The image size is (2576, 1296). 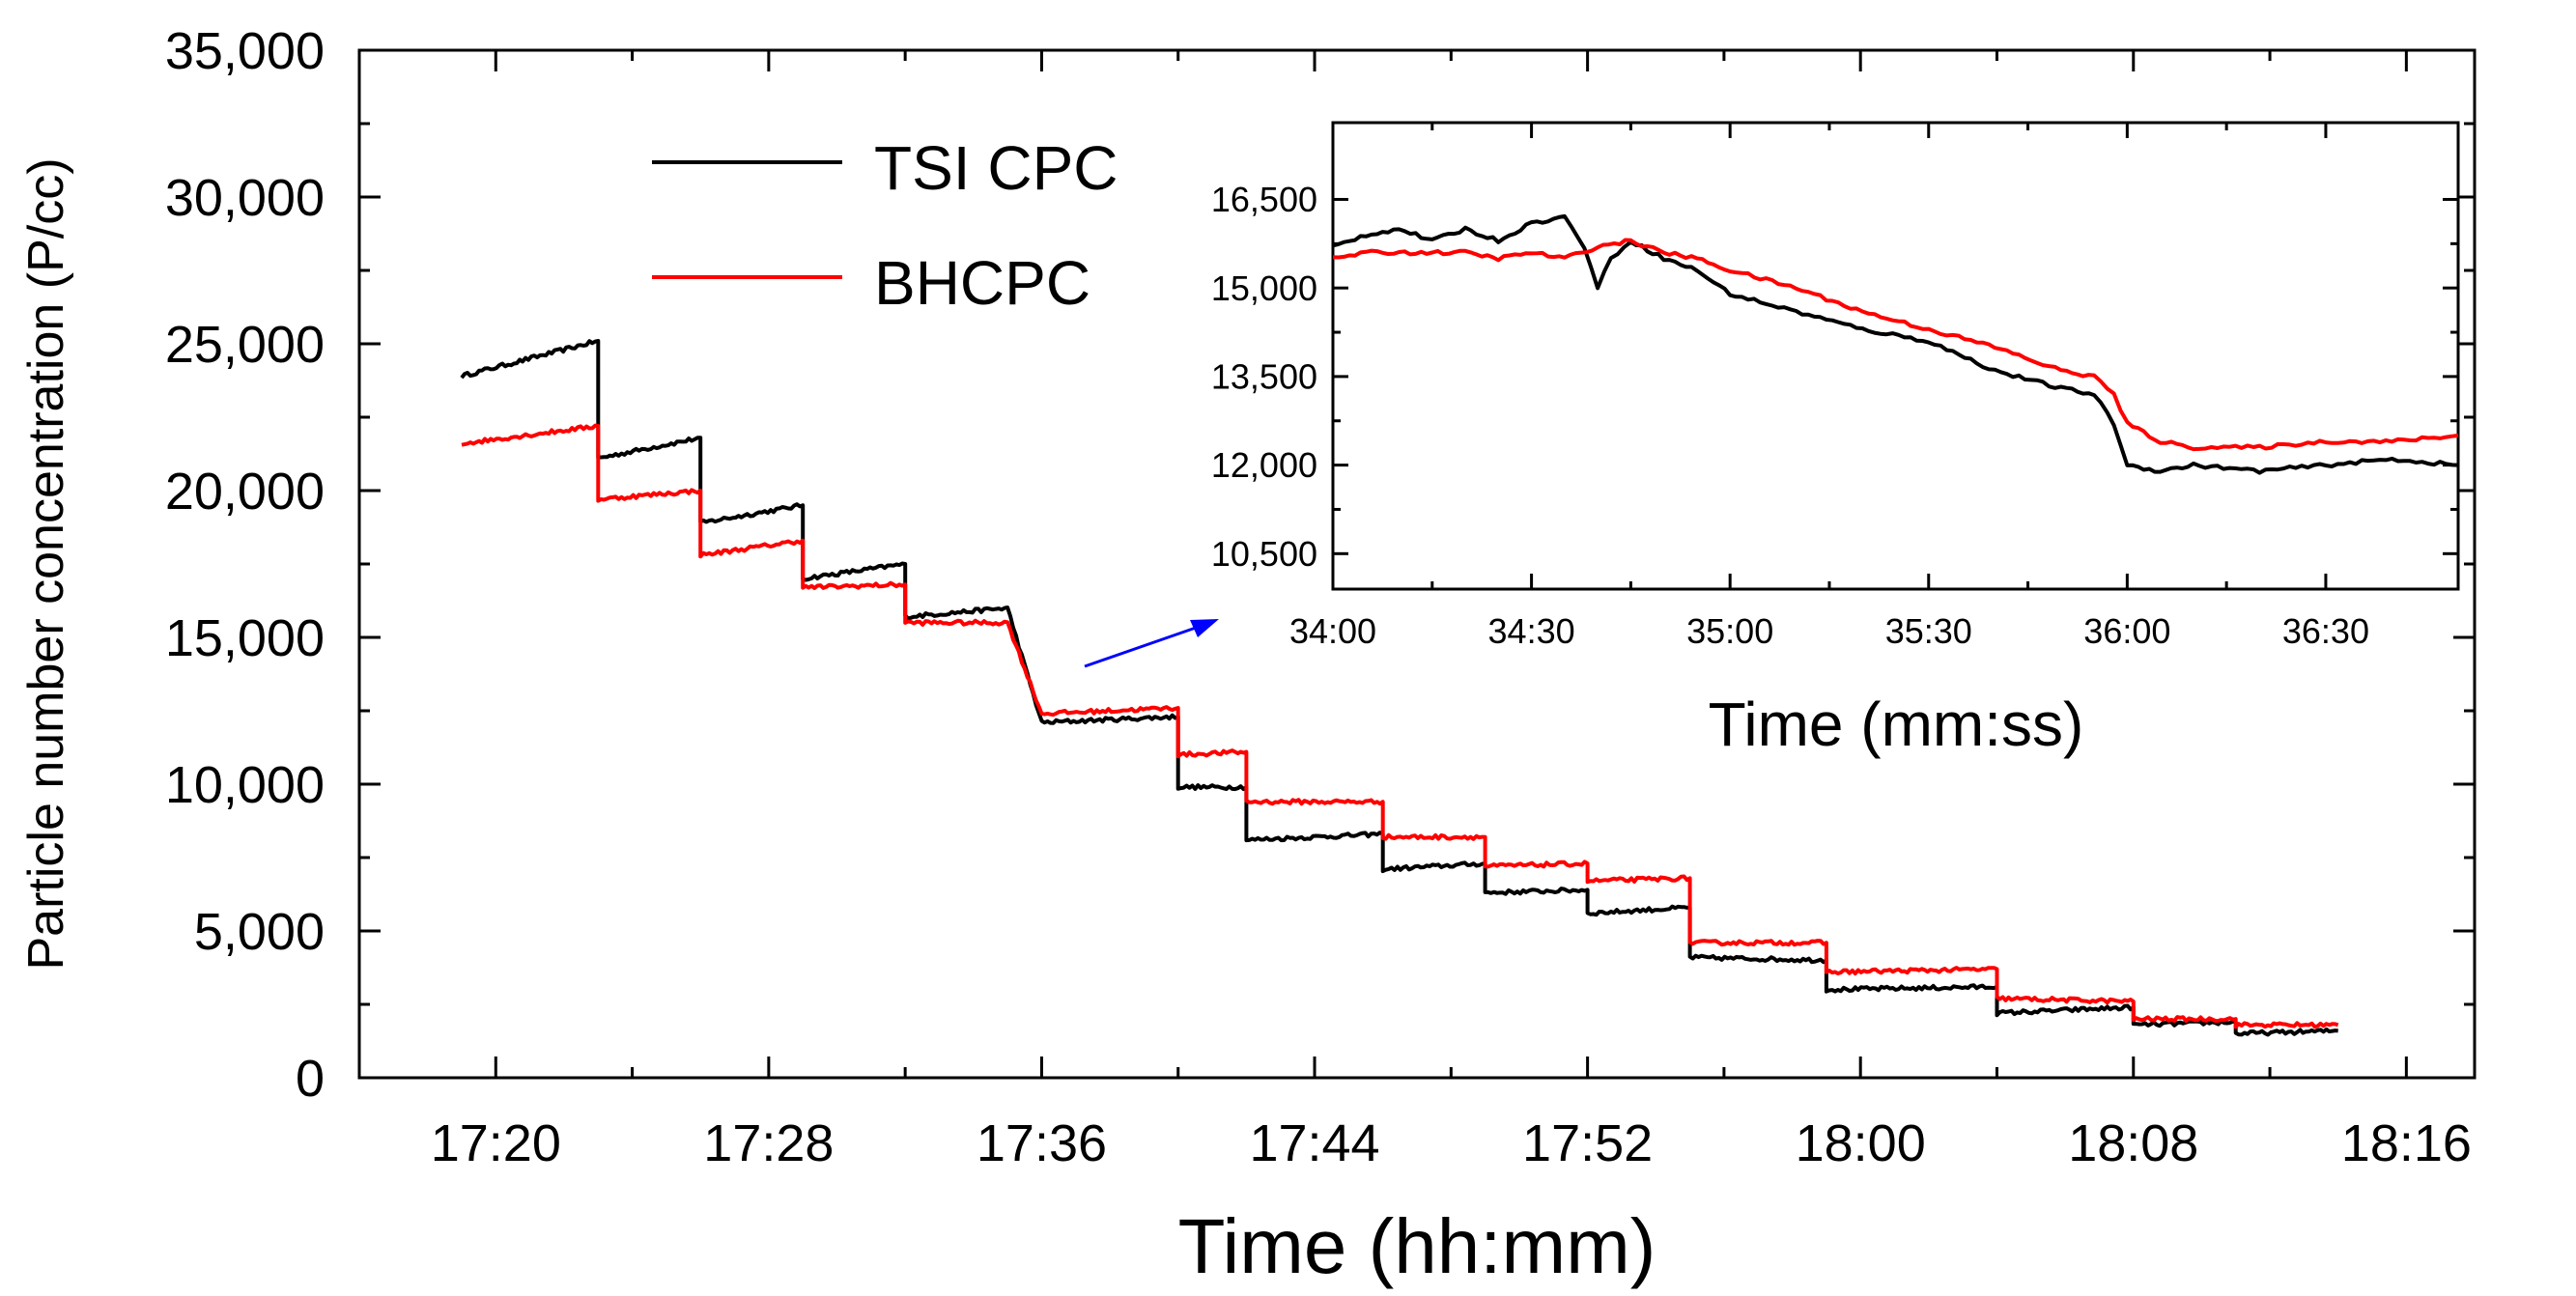 What do you see at coordinates (1531, 631) in the screenshot?
I see `inset-x-tick-label: 34:30` at bounding box center [1531, 631].